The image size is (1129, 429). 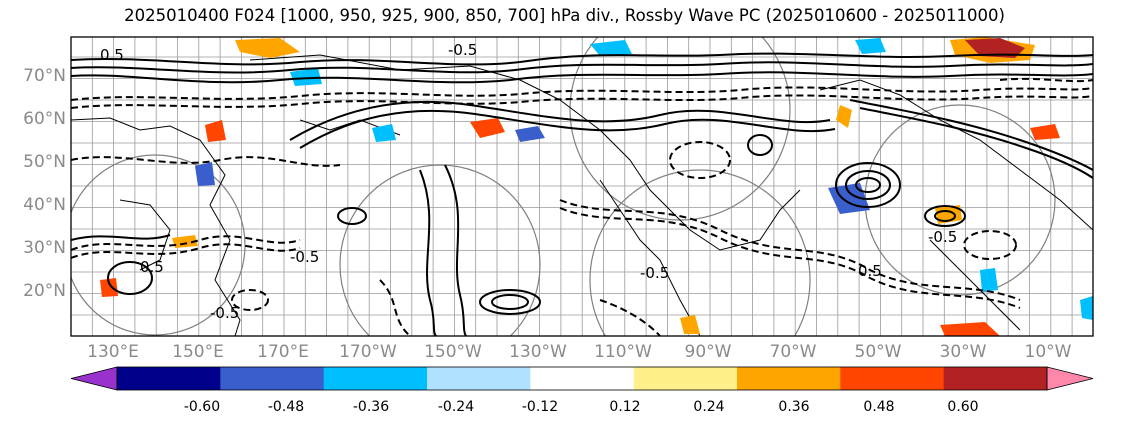 What do you see at coordinates (456, 407) in the screenshot?
I see `colorbar-tick-label: -0.24` at bounding box center [456, 407].